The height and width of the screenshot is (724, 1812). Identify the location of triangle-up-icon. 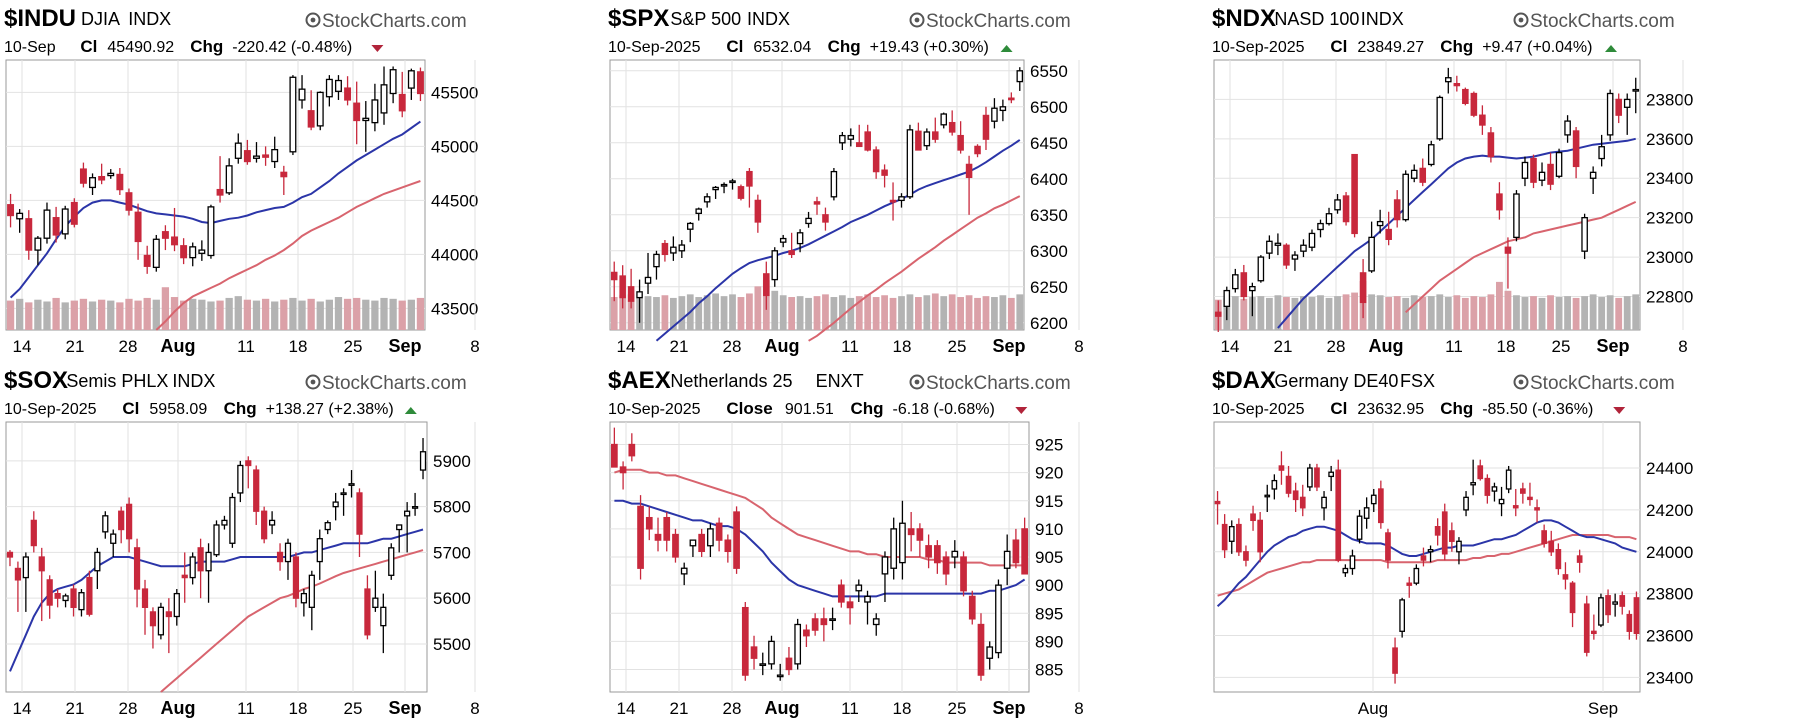
(1611, 48).